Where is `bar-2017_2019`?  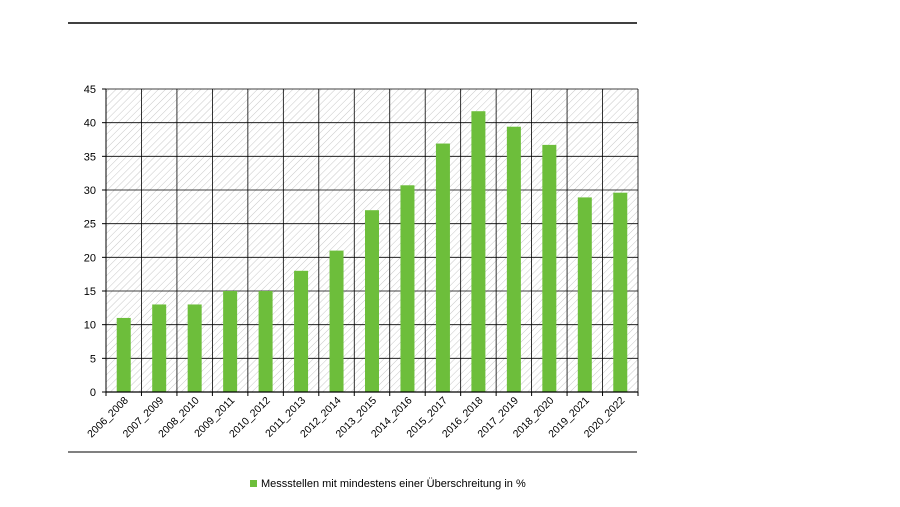
bar-2017_2019 is located at coordinates (513, 259).